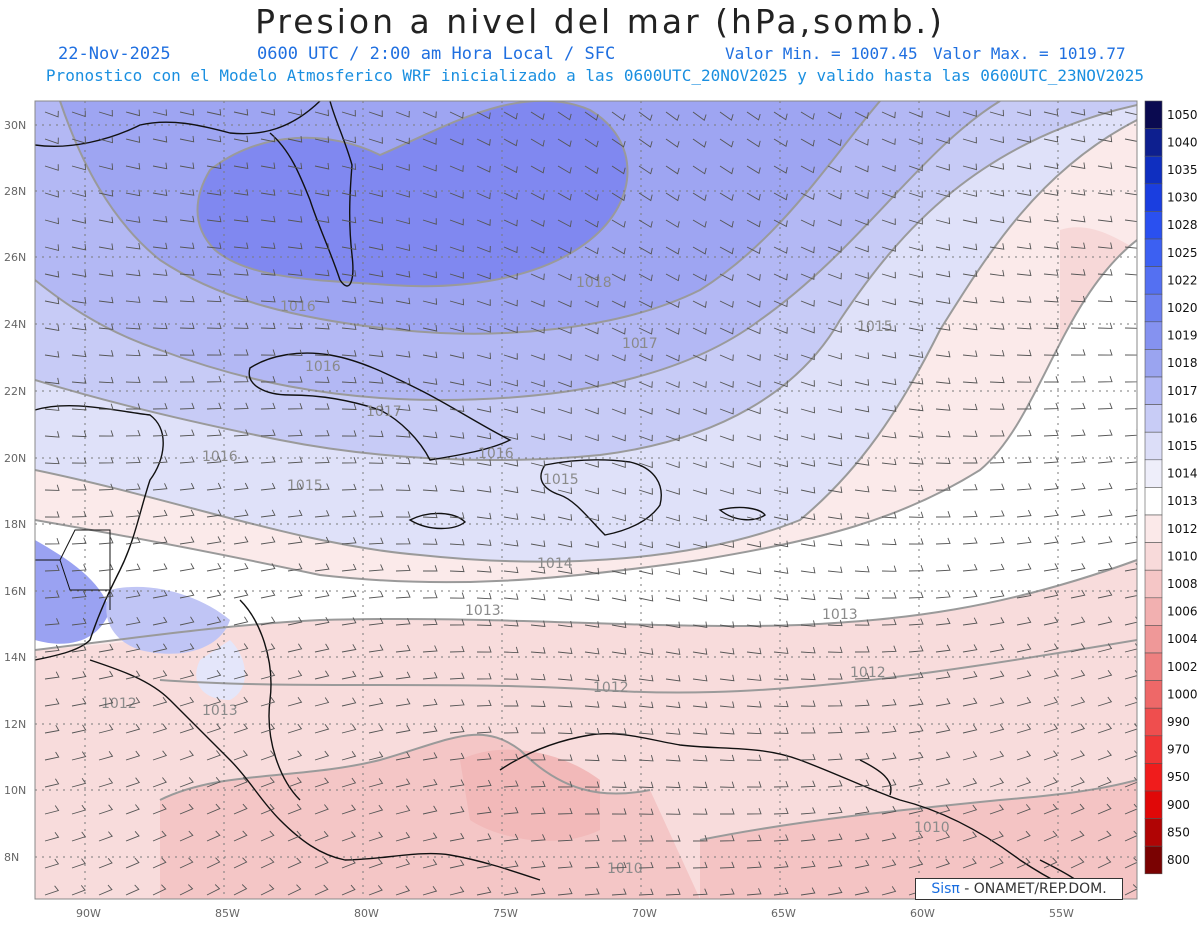 The width and height of the screenshot is (1200, 927). What do you see at coordinates (1178, 722) in the screenshot?
I see `colorbar-label: 990` at bounding box center [1178, 722].